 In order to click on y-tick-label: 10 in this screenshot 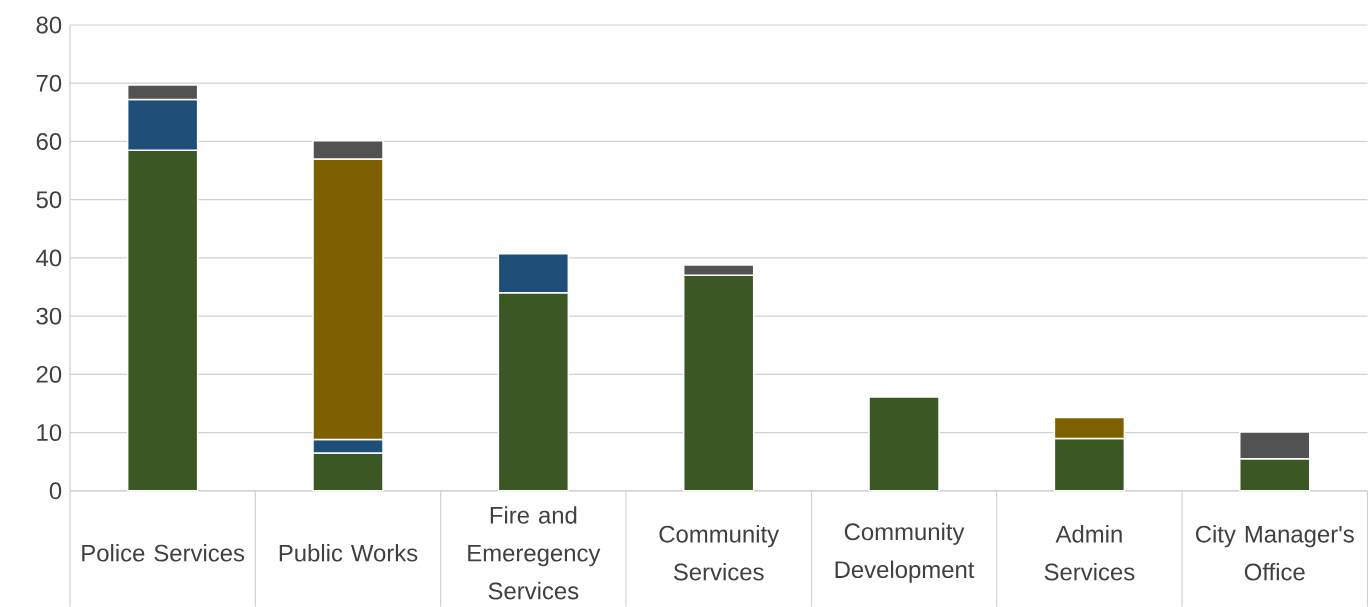, I will do `click(49, 432)`.